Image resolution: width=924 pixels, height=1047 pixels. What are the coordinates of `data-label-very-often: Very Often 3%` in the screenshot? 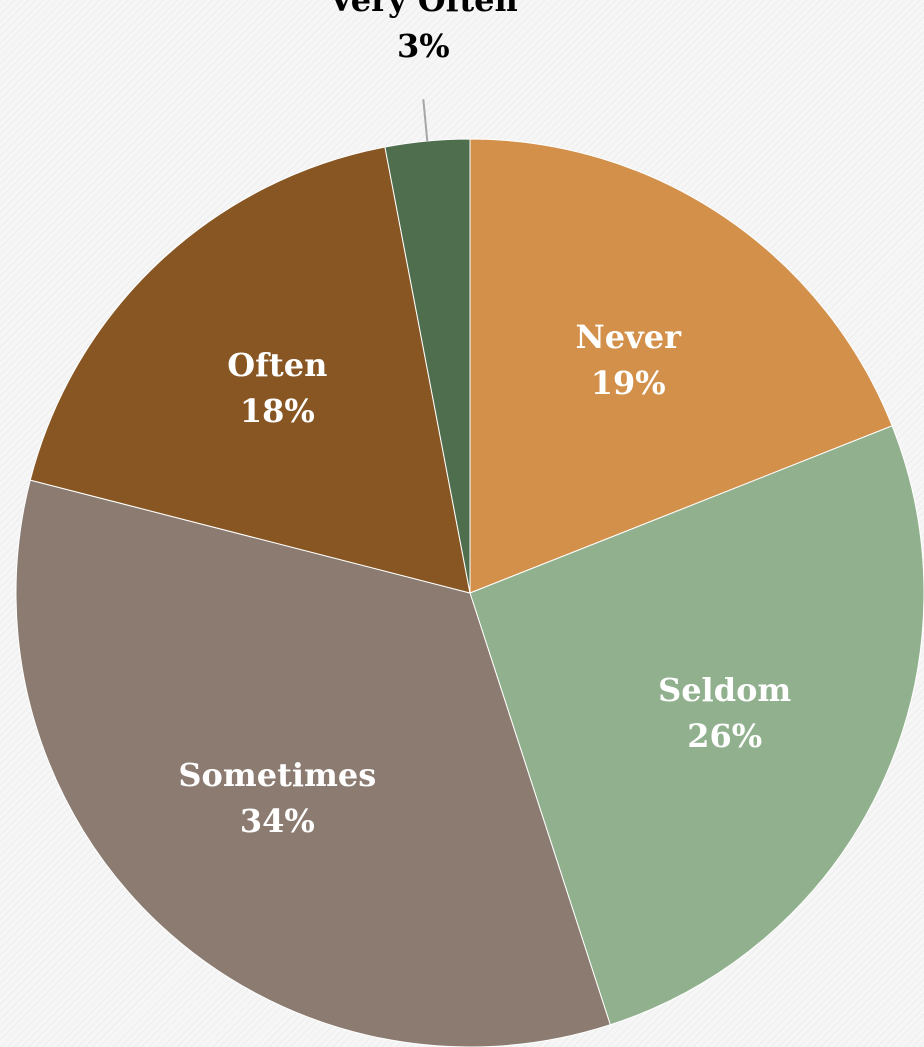 It's located at (423, 32).